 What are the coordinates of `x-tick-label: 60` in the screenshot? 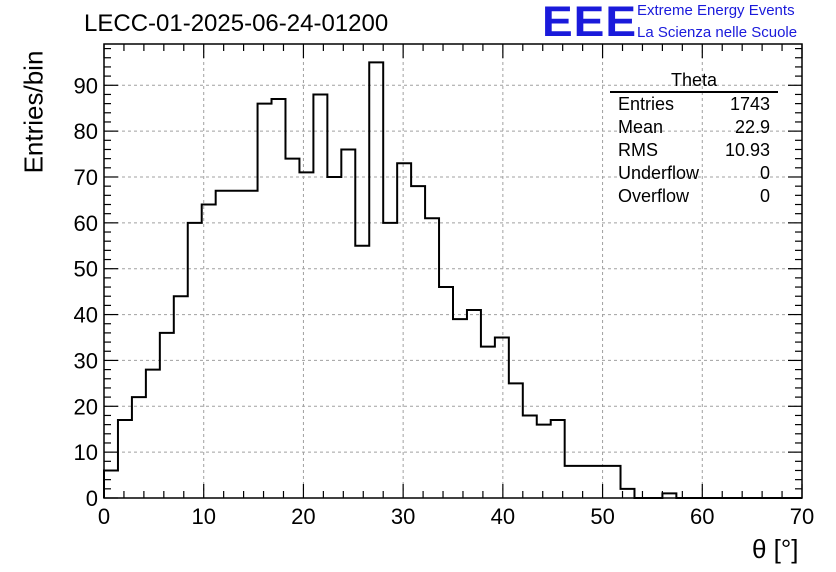 It's located at (702, 516).